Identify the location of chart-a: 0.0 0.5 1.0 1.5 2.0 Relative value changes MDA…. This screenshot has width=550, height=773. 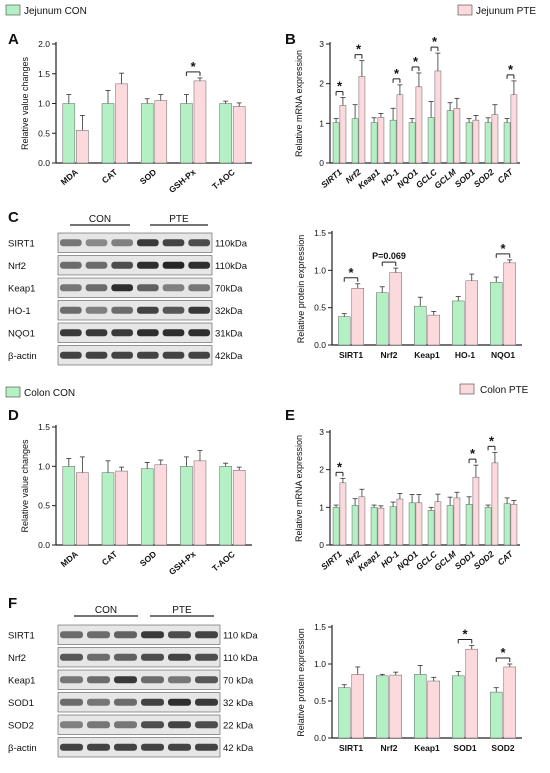
(136, 117).